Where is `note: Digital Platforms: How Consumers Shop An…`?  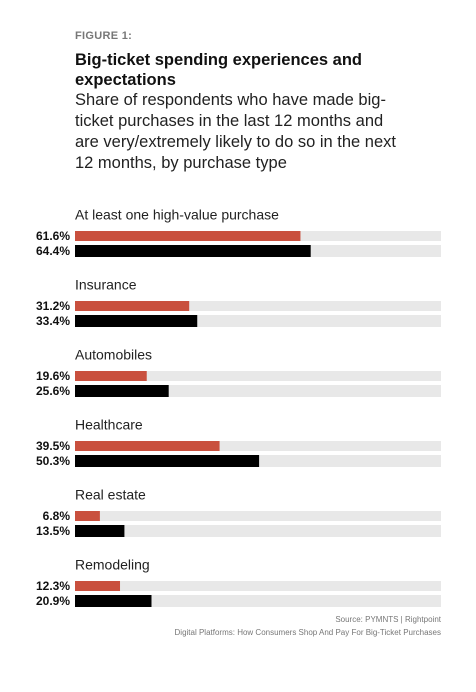
note: Digital Platforms: How Consumers Shop An… is located at coordinates (308, 632).